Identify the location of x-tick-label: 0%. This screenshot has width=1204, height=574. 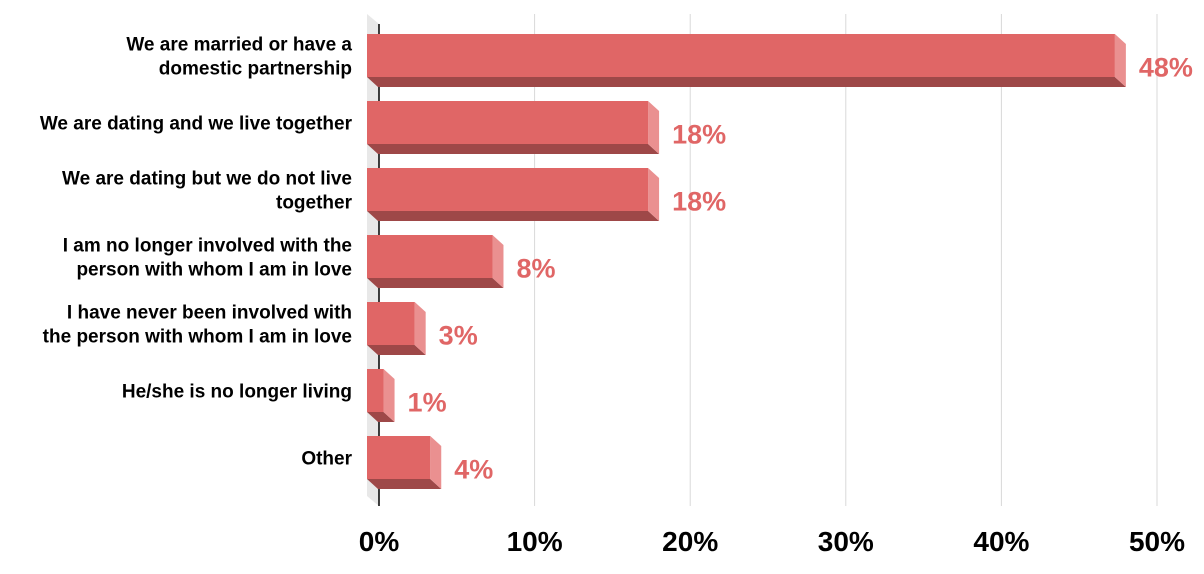
(379, 541).